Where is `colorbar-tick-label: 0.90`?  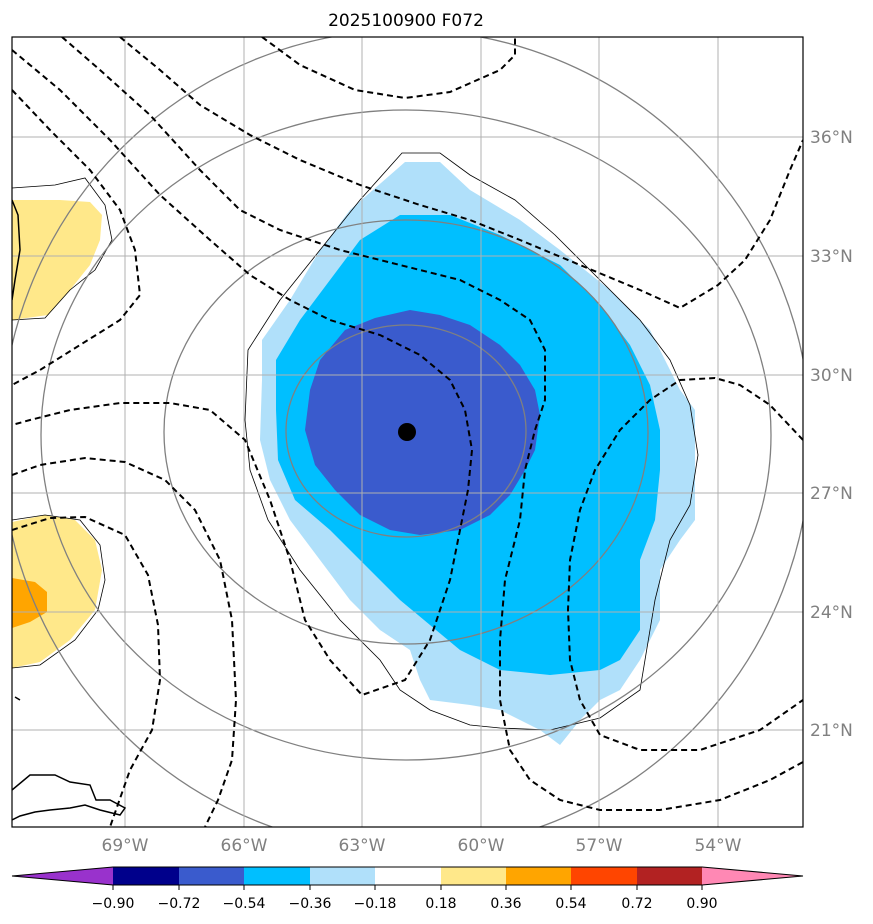 colorbar-tick-label: 0.90 is located at coordinates (701, 904).